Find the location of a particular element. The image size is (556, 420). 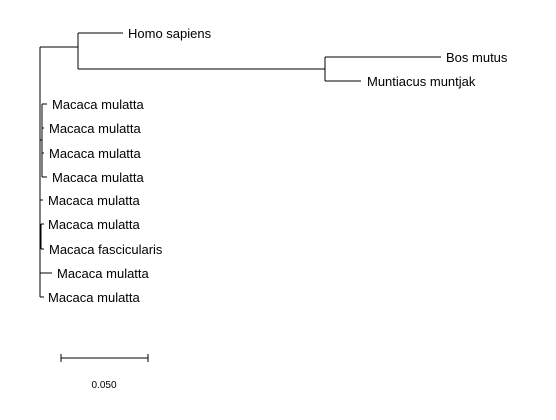

taxon-bos-mutus: Bos mutus is located at coordinates (477, 57).